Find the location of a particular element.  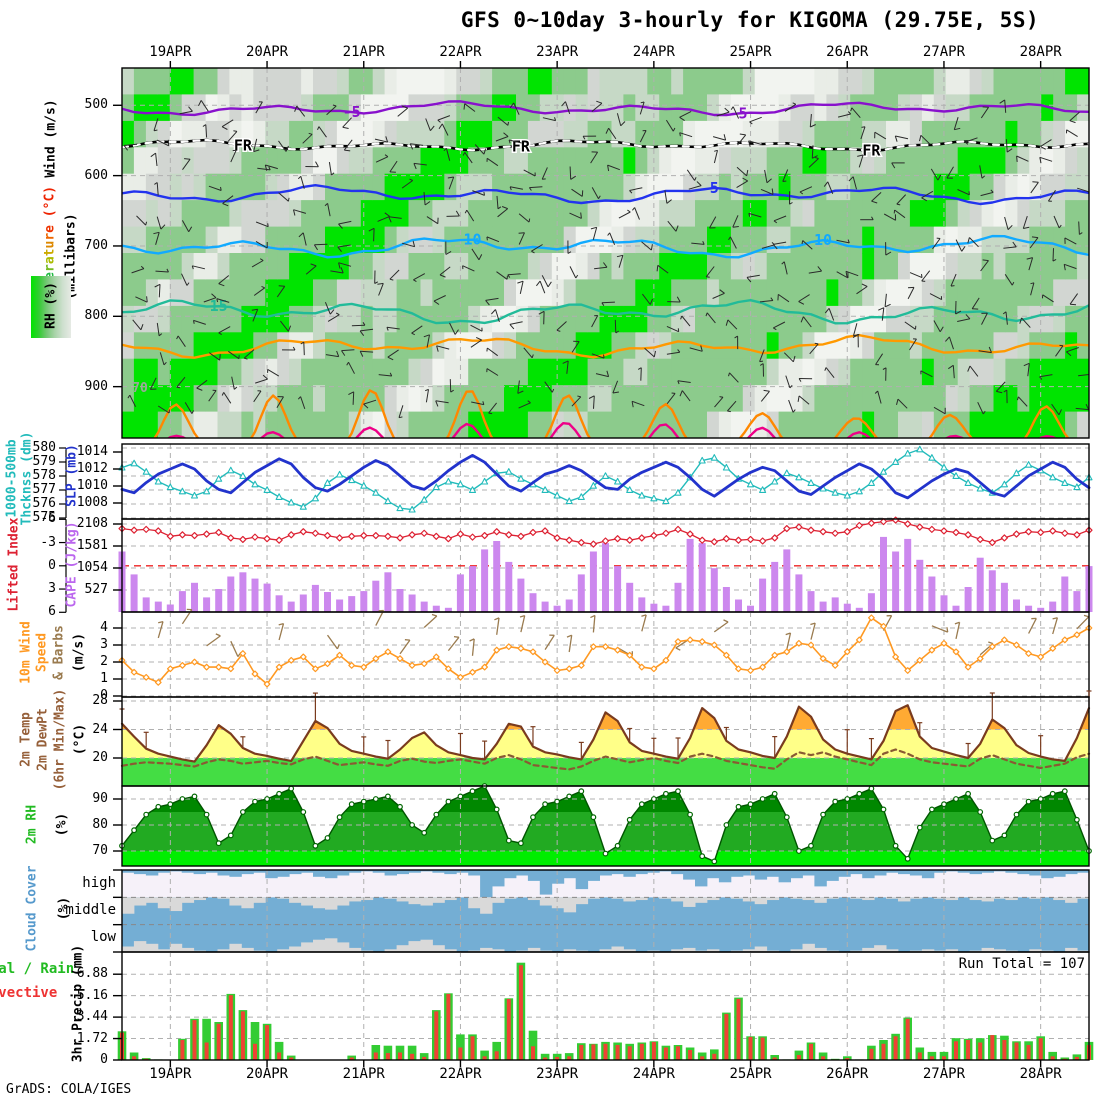

temp-tick-label: 28 is located at coordinates (100, 700).